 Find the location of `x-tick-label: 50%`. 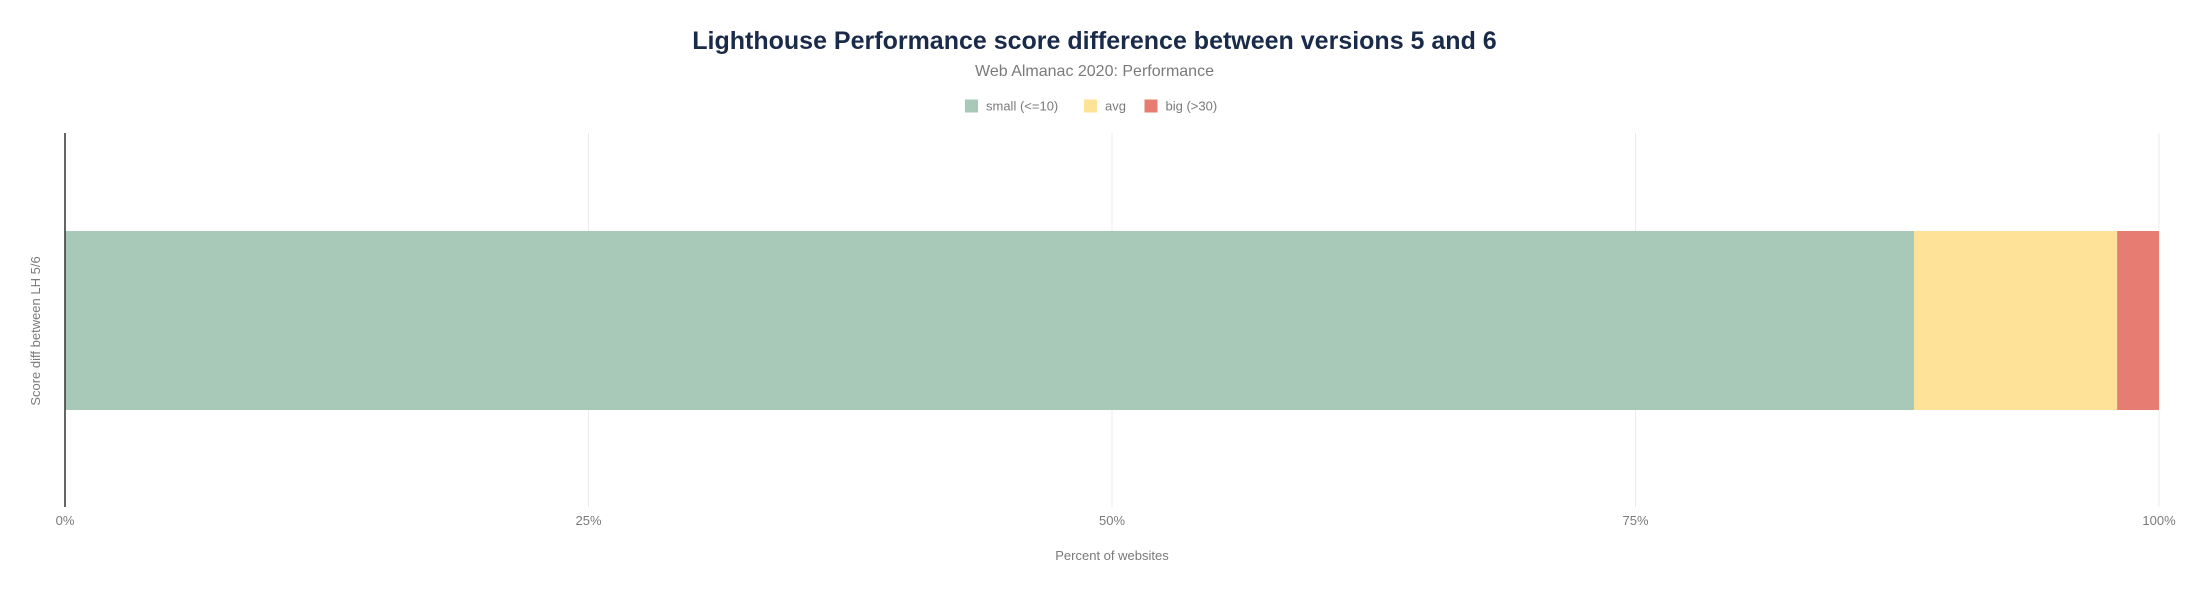

x-tick-label: 50% is located at coordinates (1112, 520).